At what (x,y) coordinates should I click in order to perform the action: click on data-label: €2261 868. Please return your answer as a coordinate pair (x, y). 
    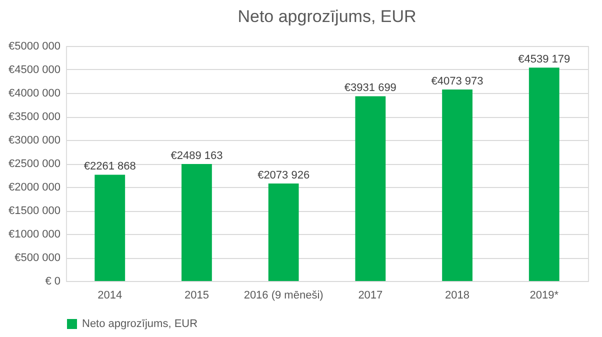
    Looking at the image, I should click on (110, 166).